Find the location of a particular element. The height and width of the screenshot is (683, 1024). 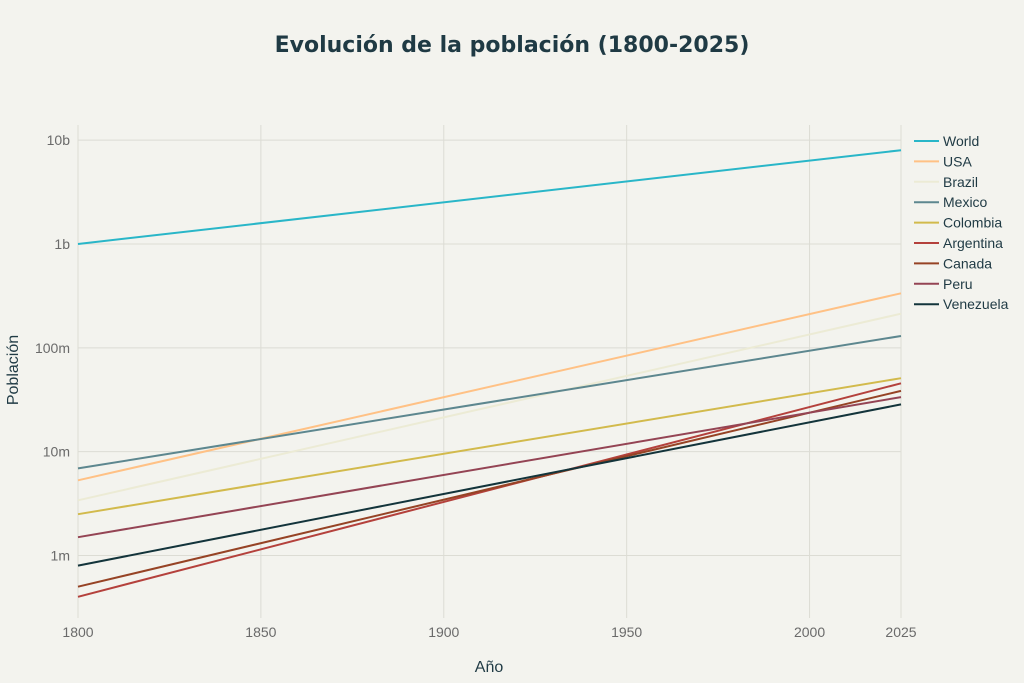

y-tick-label: 1b is located at coordinates (62, 244).